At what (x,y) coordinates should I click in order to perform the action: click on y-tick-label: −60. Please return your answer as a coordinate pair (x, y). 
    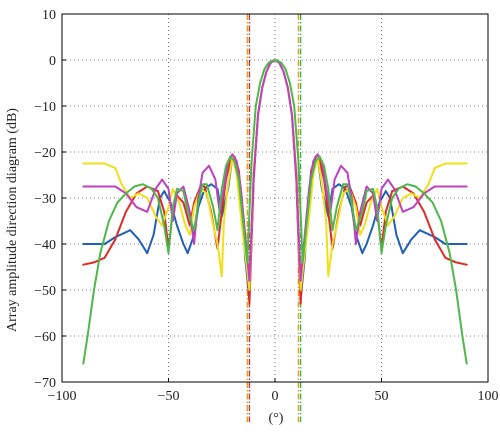
    Looking at the image, I should click on (45, 337).